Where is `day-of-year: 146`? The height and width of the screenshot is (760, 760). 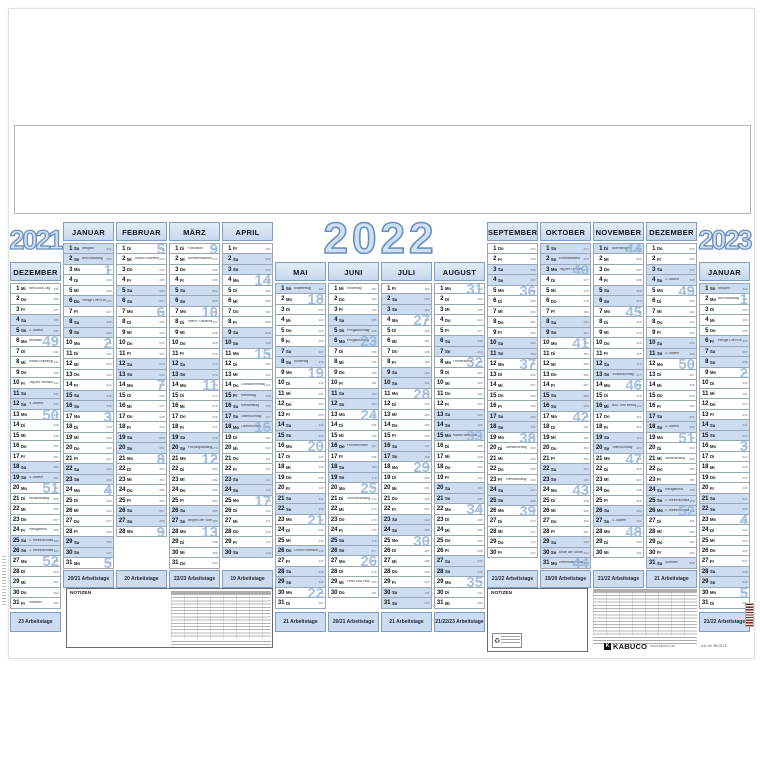
day-of-year: 146 is located at coordinates (321, 550).